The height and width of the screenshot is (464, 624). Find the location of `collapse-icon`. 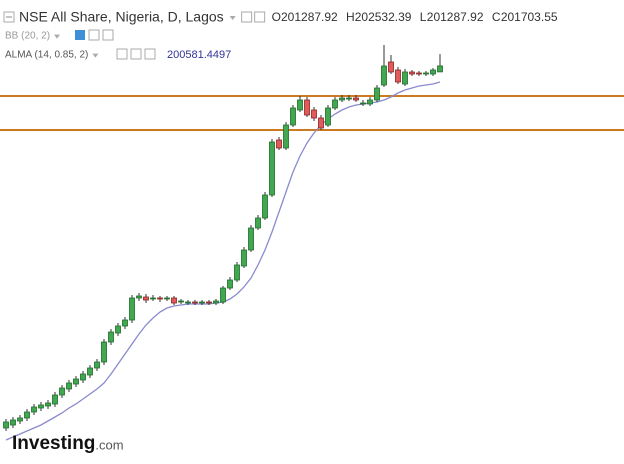

collapse-icon is located at coordinates (9, 17).